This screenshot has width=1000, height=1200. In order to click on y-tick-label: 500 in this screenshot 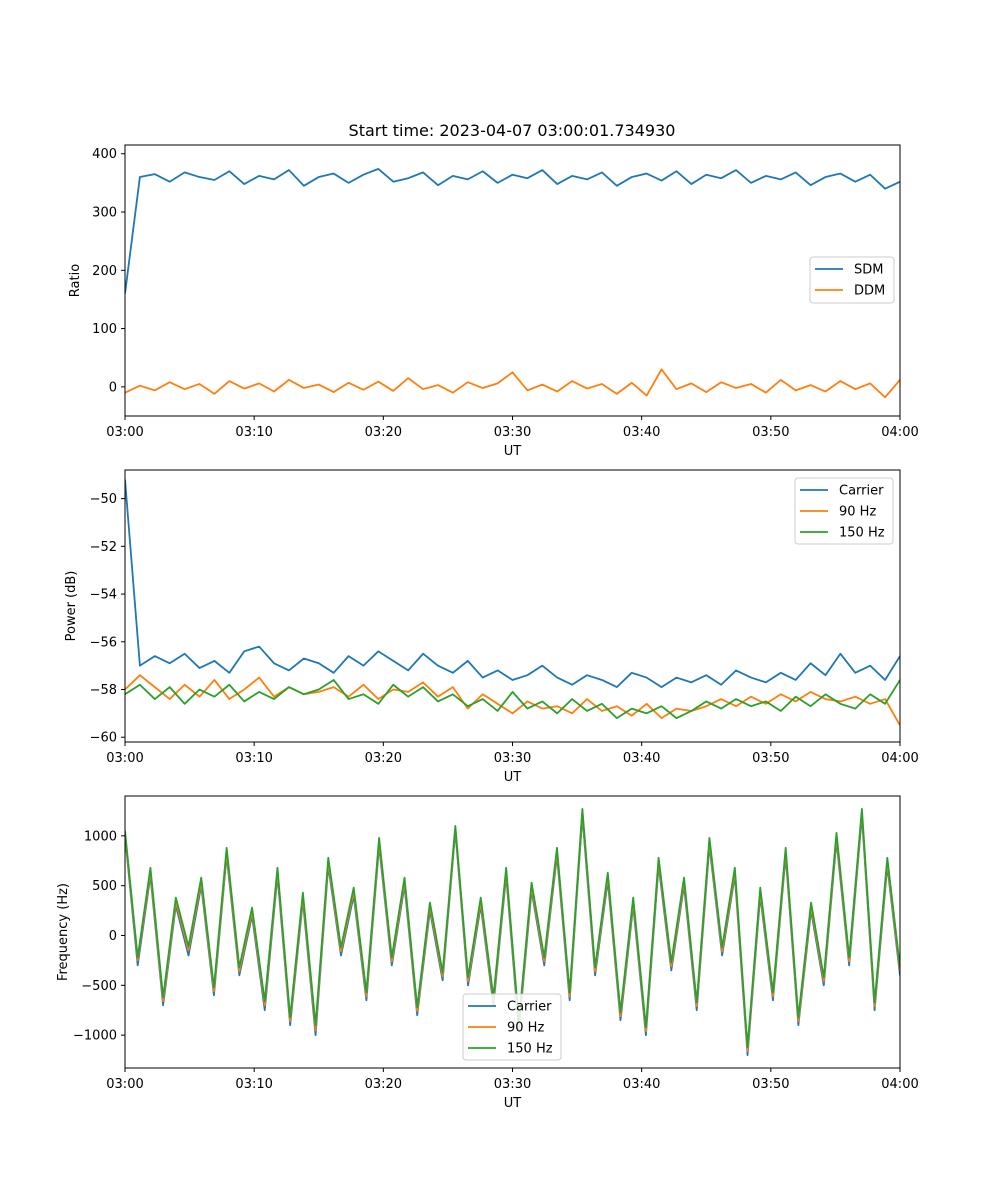, I will do `click(104, 886)`.